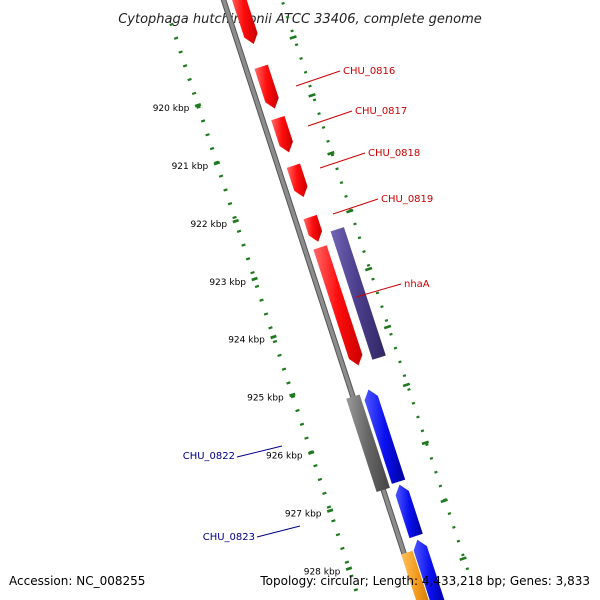  I want to click on ruler-label: 928 kbp, so click(322, 572).